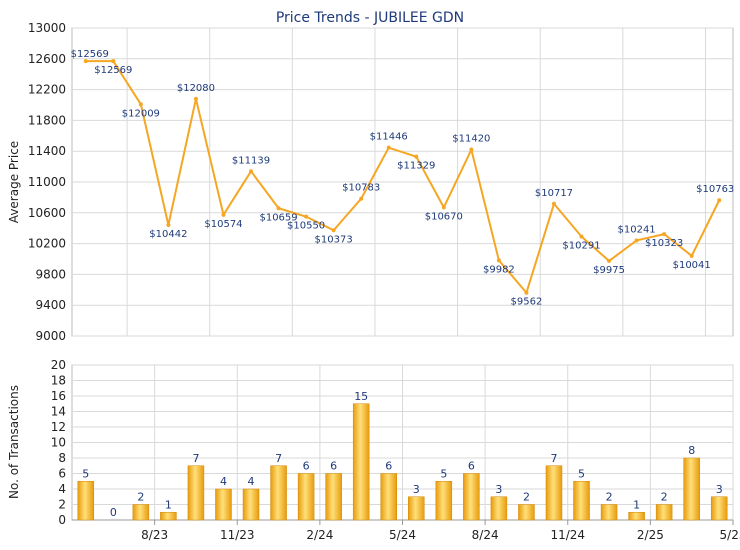 The width and height of the screenshot is (740, 550). Describe the element at coordinates (650, 535) in the screenshot. I see `x-tick-label: 2/25` at that location.